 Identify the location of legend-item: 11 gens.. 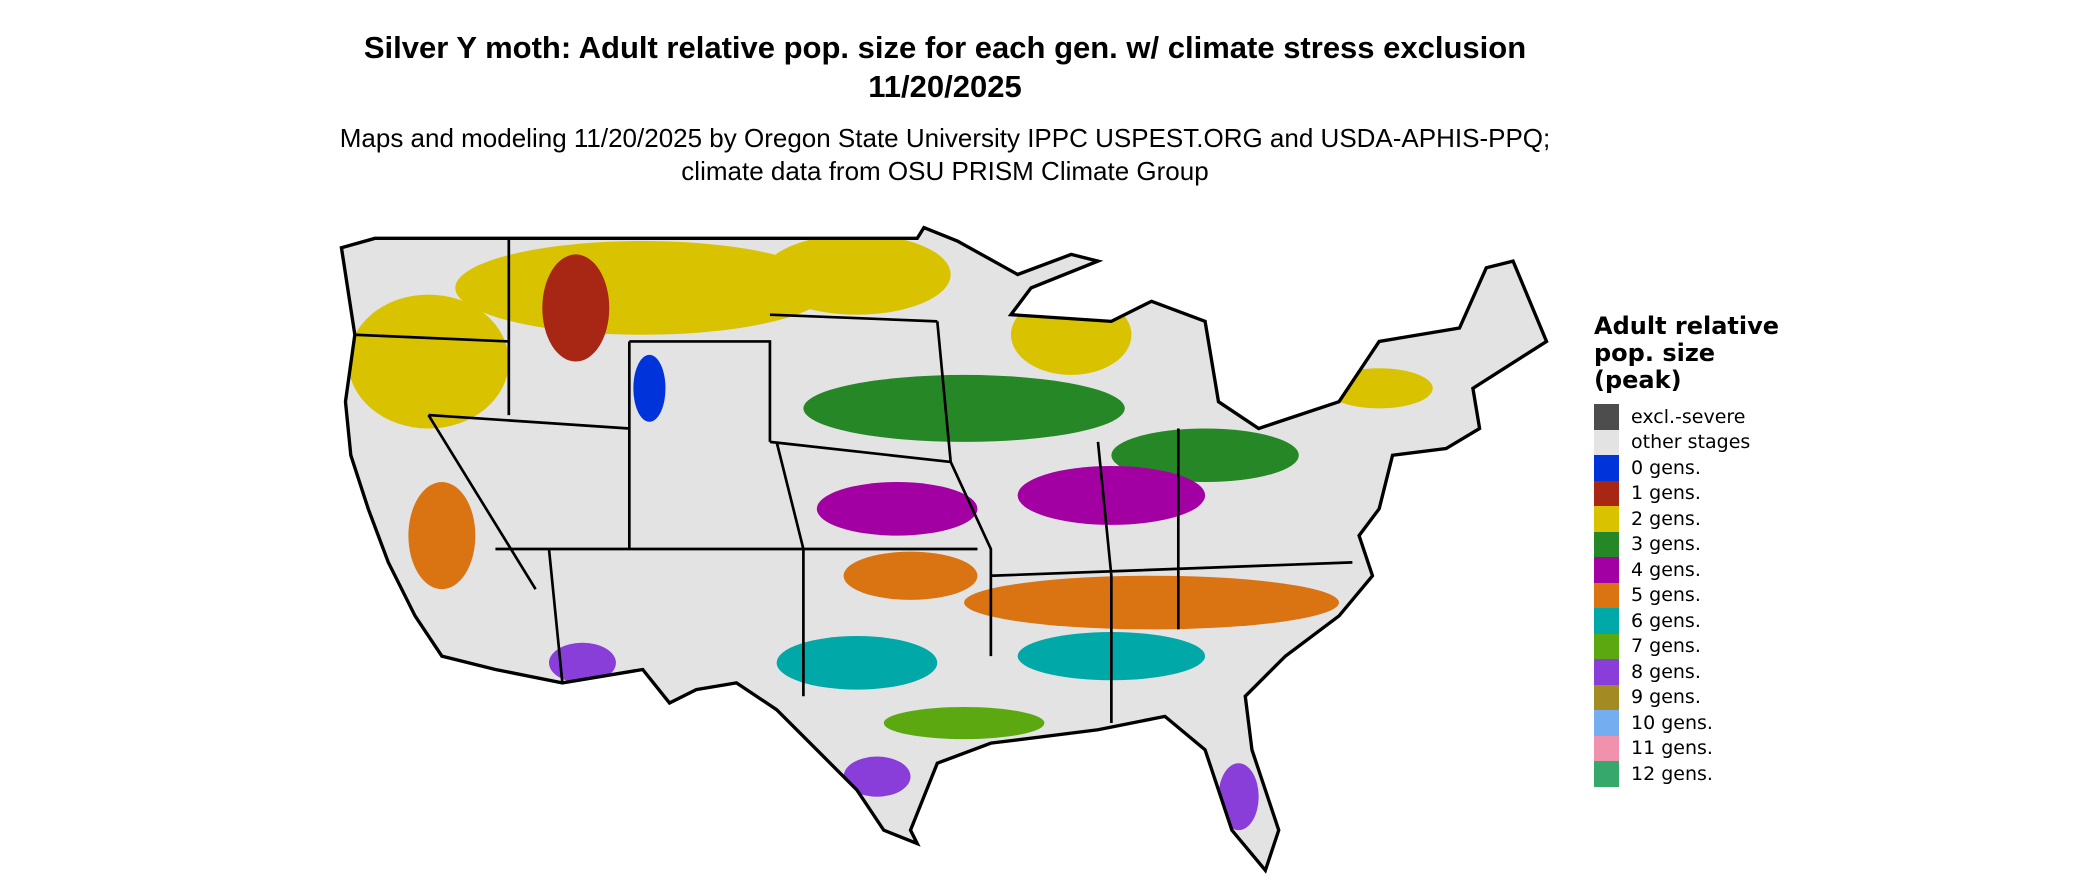
(1694, 748).